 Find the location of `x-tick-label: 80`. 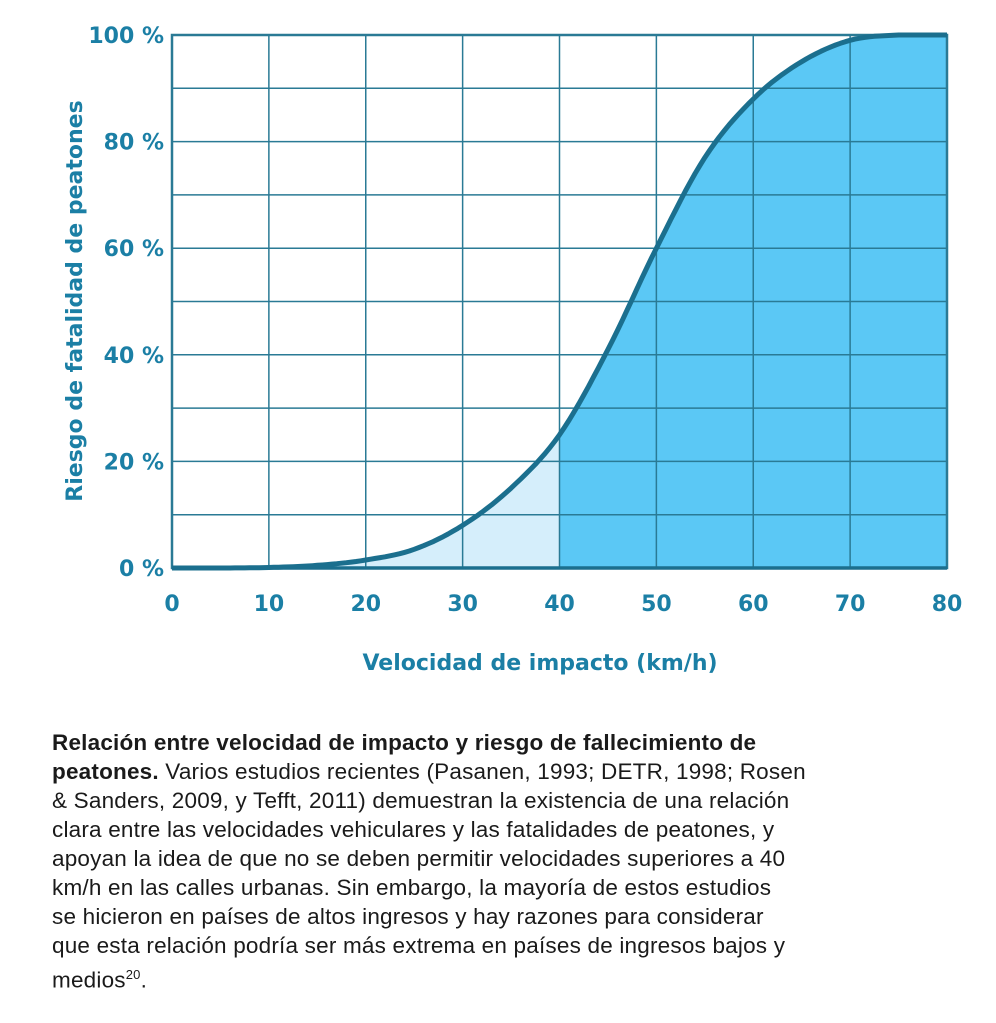

x-tick-label: 80 is located at coordinates (947, 604).